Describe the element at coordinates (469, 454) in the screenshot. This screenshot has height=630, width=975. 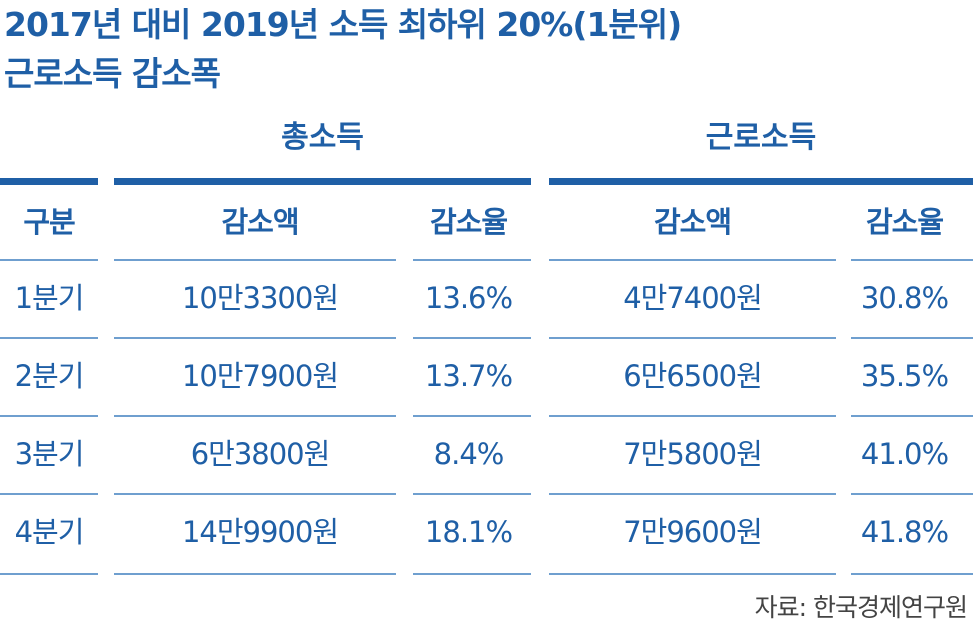
I see `table-cell-total-rate: 8.4%` at that location.